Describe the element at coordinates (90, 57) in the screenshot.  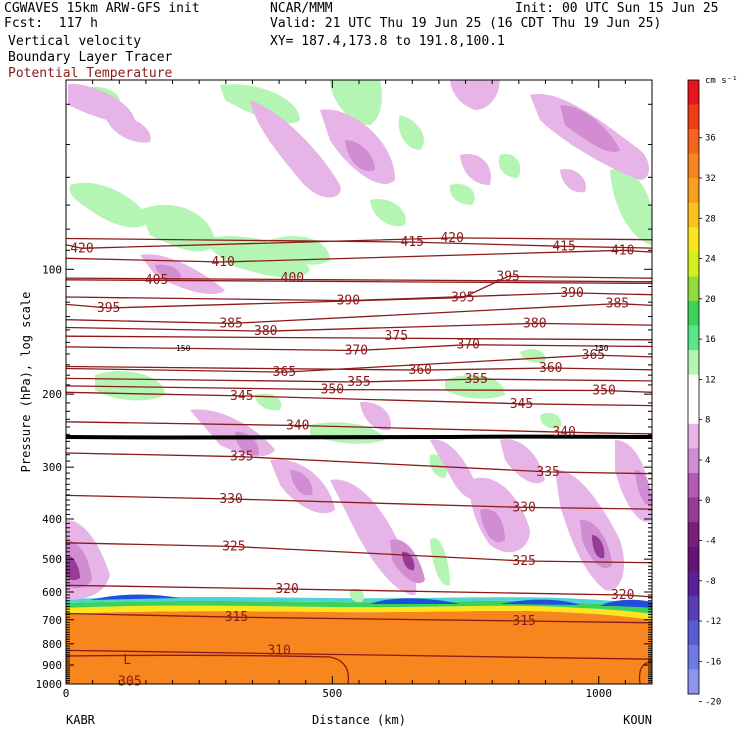
I see `field-boundary-layer-tracer: Boundary Layer Tracer` at that location.